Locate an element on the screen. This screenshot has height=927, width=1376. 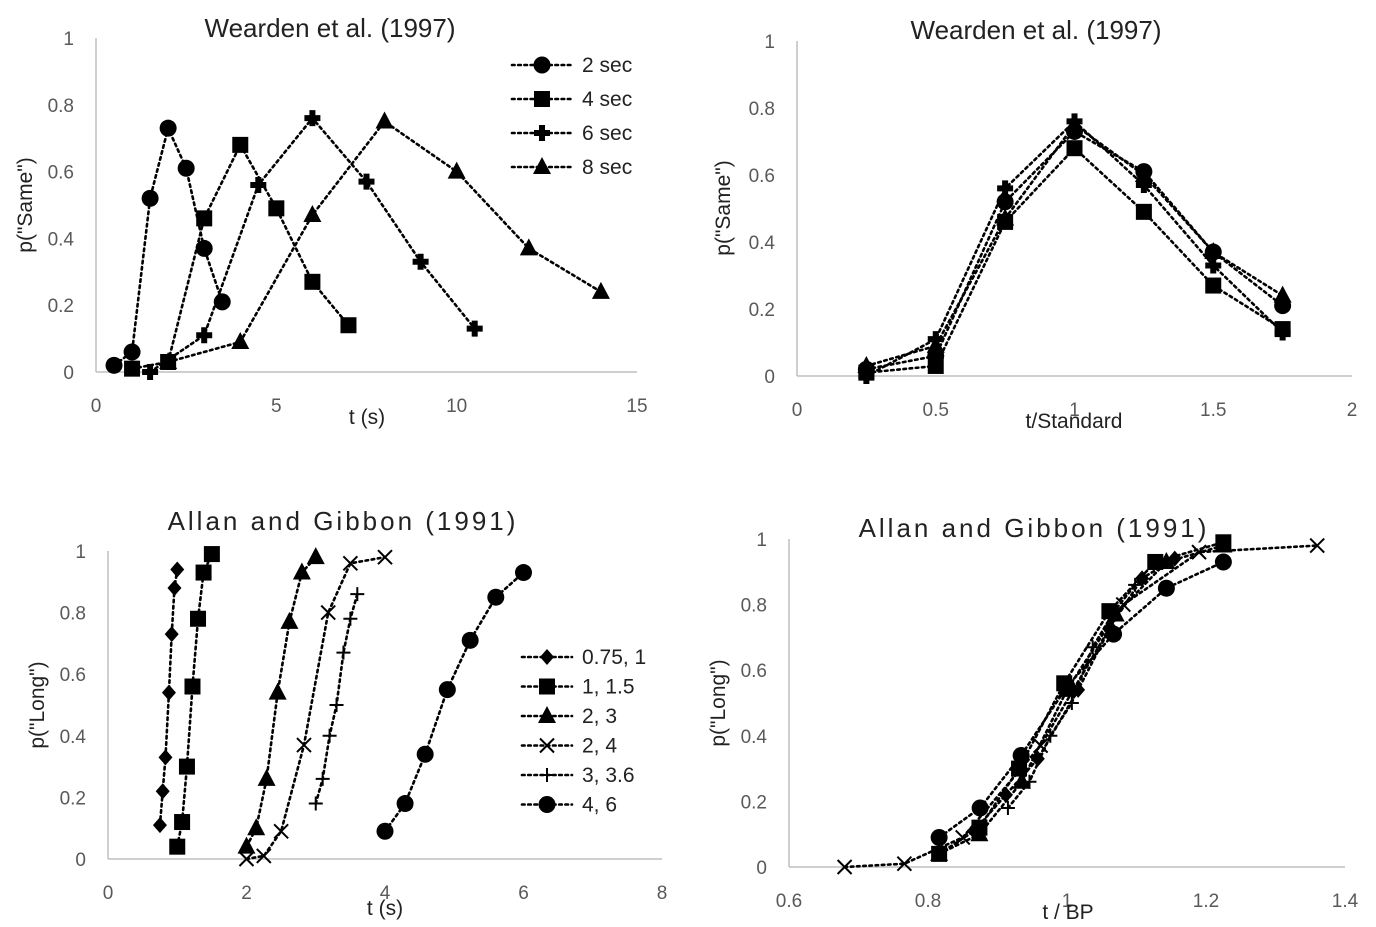
legend-entry: 2, 4 is located at coordinates (568, 746).